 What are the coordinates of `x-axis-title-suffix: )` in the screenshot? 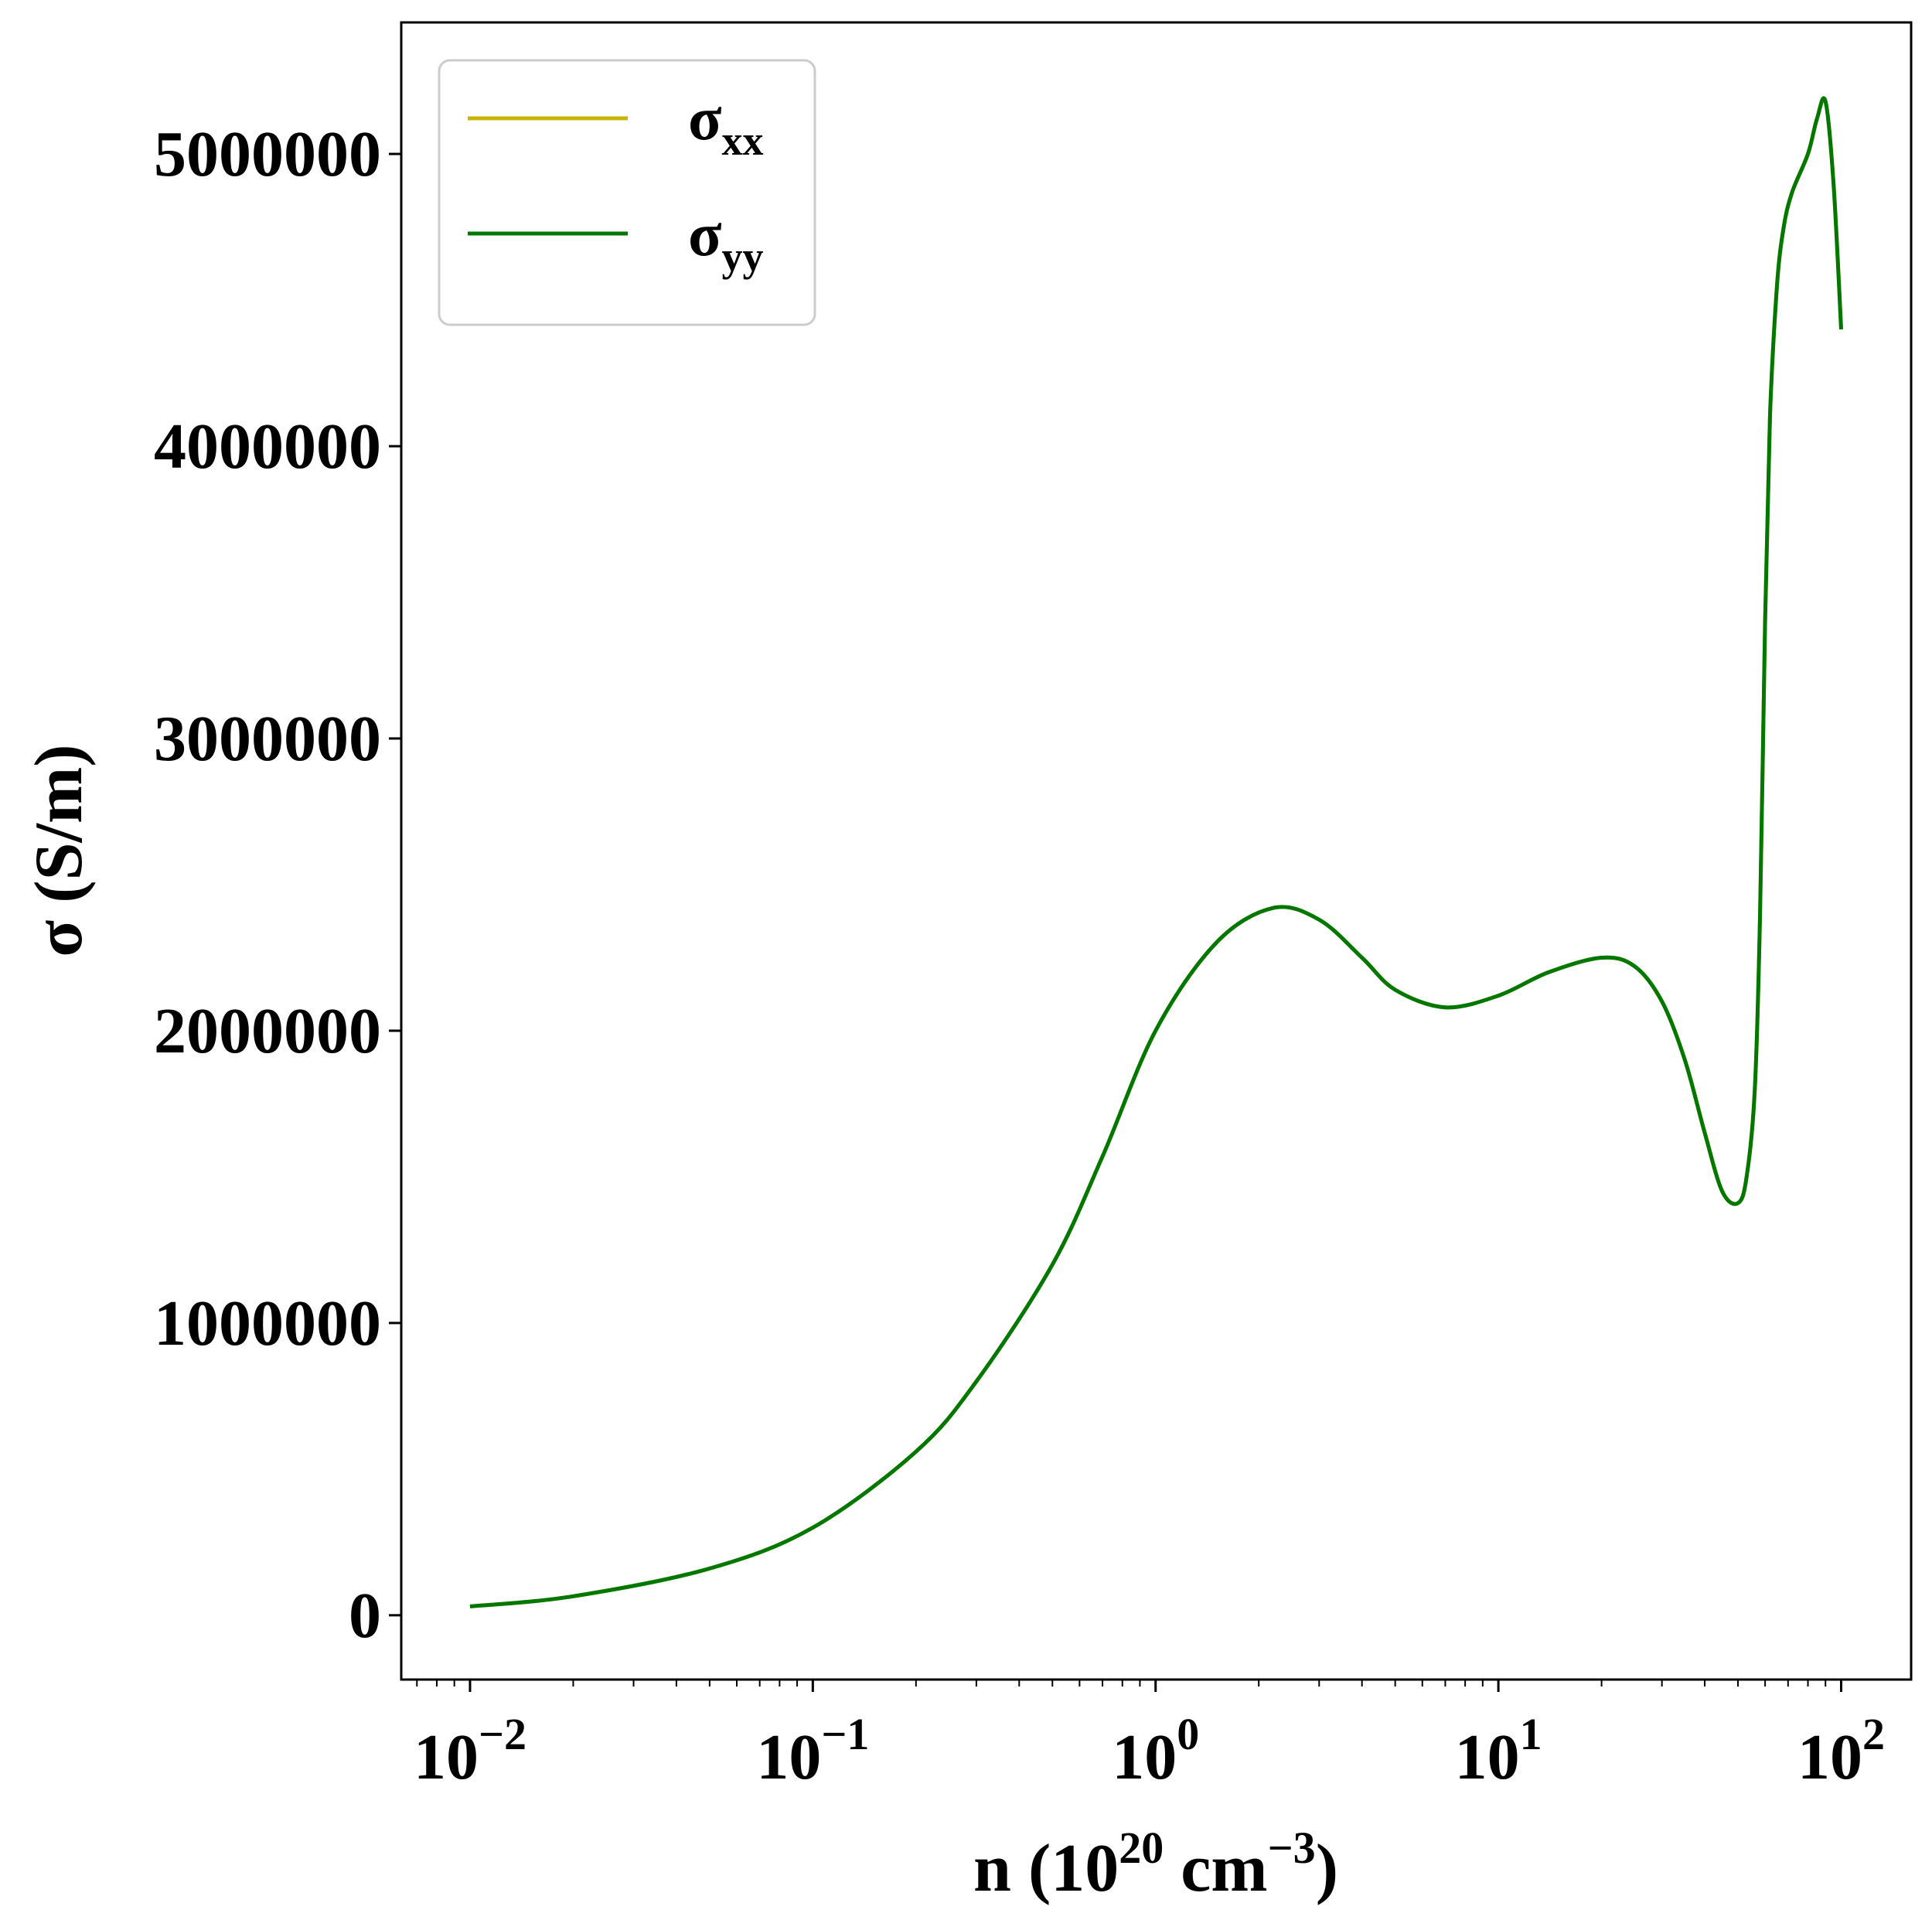 It's located at (1327, 1868).